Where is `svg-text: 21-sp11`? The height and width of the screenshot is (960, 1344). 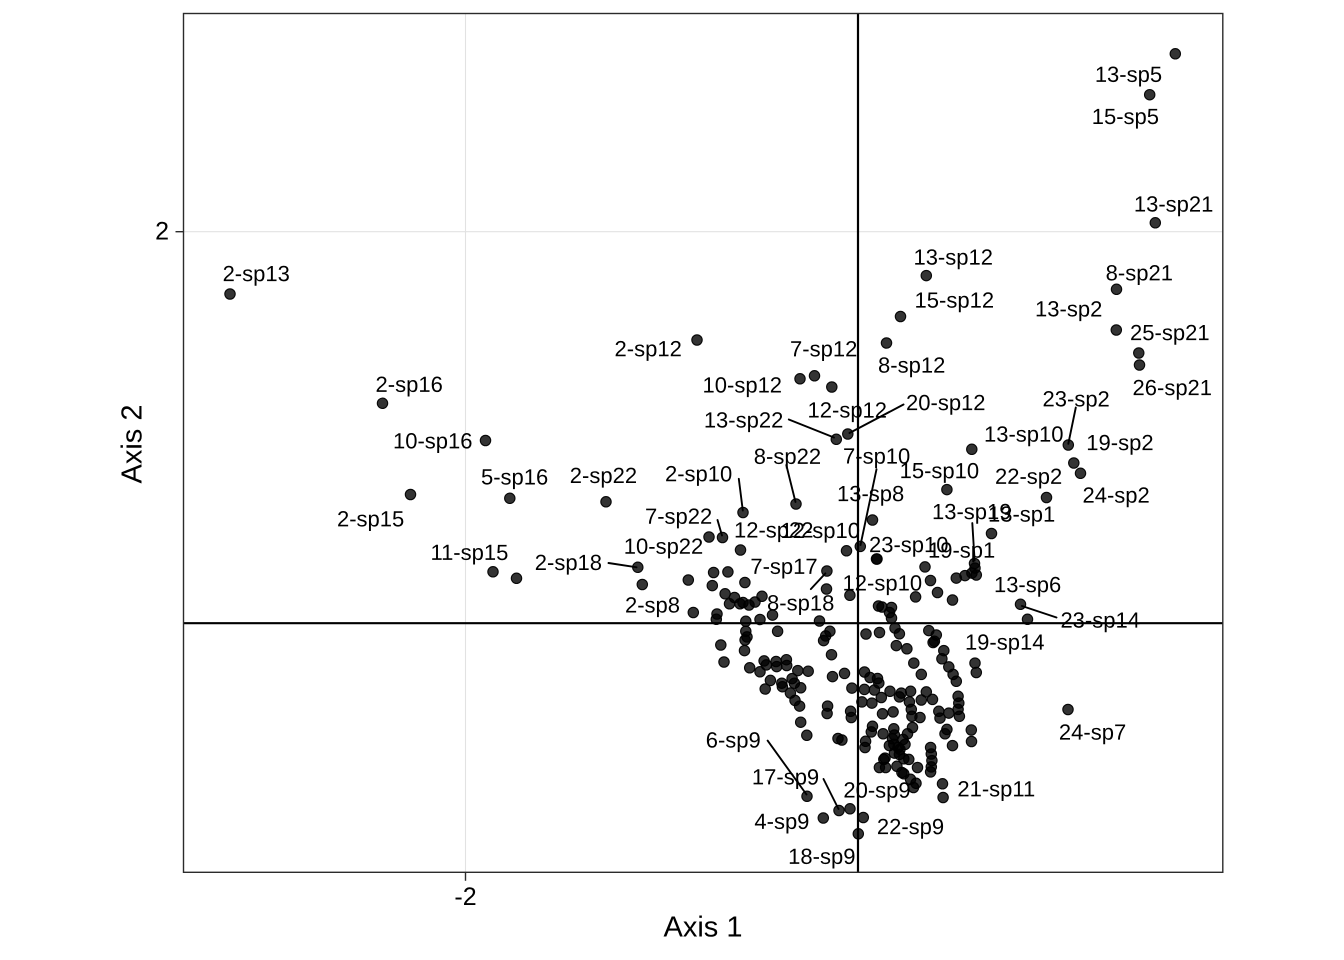 svg-text: 21-sp11 is located at coordinates (996, 788).